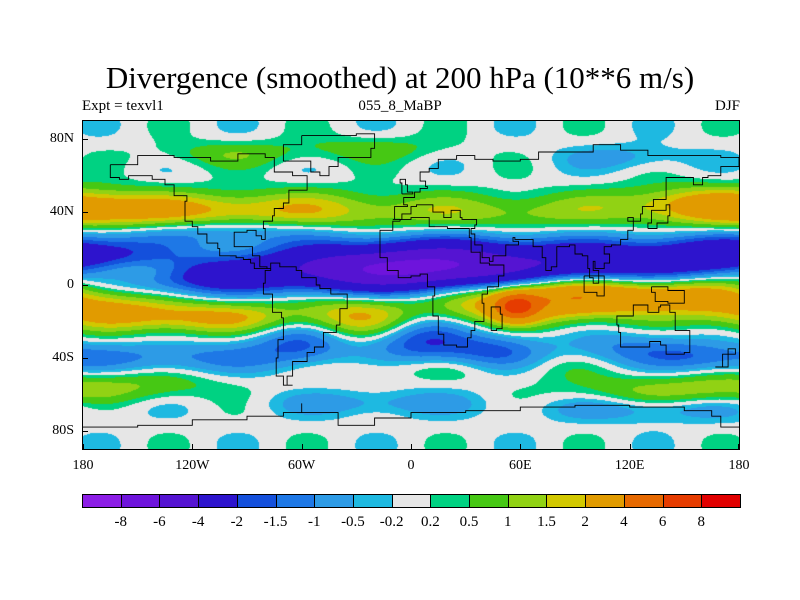 The height and width of the screenshot is (600, 800). What do you see at coordinates (353, 522) in the screenshot?
I see `legend-level-label: -0.5` at bounding box center [353, 522].